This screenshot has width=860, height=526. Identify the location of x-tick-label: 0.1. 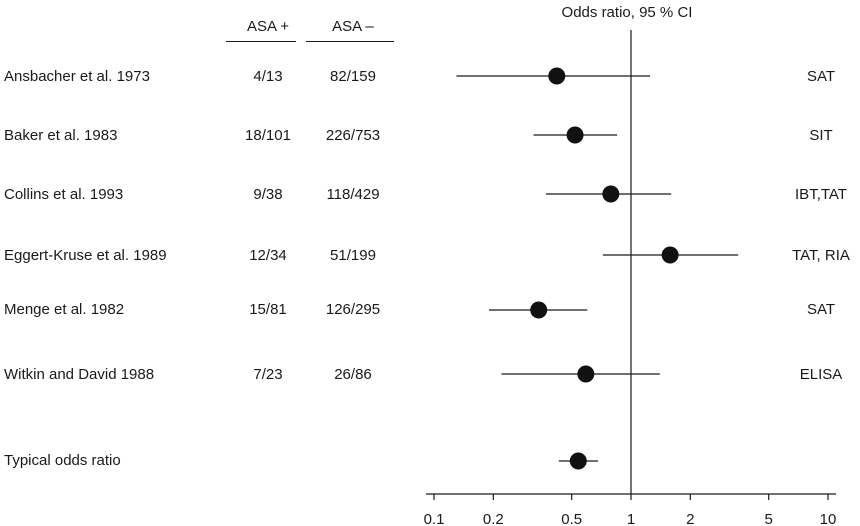
(434, 518).